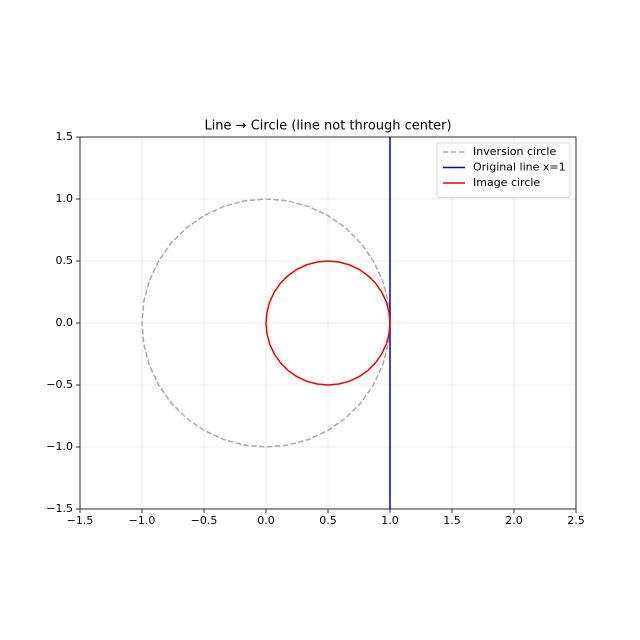  I want to click on y-tick-label: 0.0, so click(65, 322).